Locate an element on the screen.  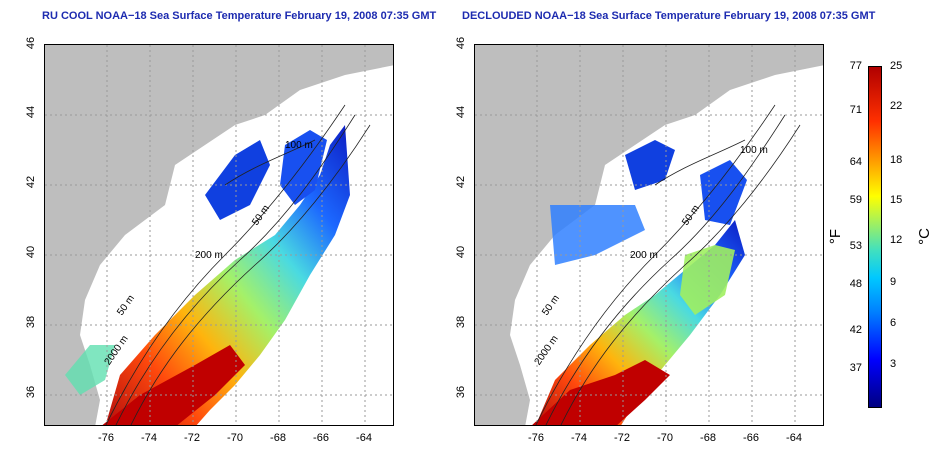
celsius-tick-label: 3 is located at coordinates (893, 364).